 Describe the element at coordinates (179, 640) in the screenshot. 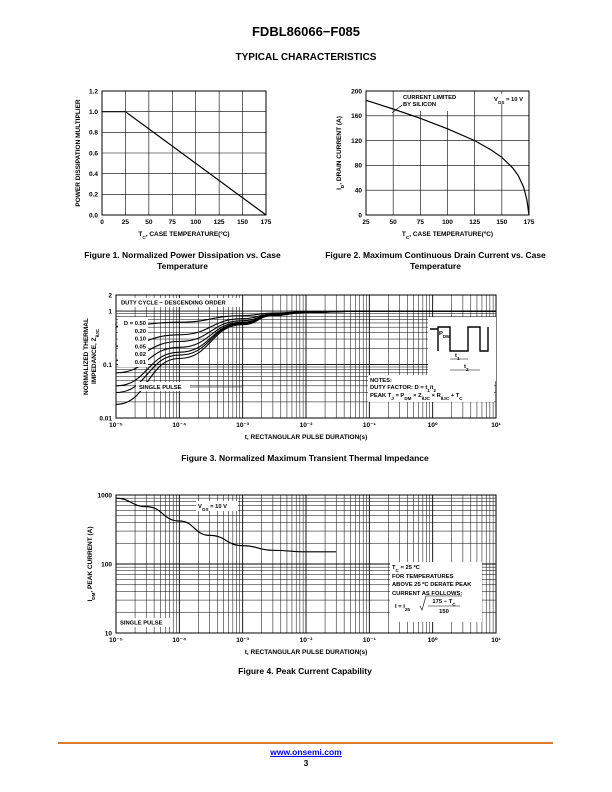

I see `fig4-x-tick-label: 10⁻⁴` at that location.